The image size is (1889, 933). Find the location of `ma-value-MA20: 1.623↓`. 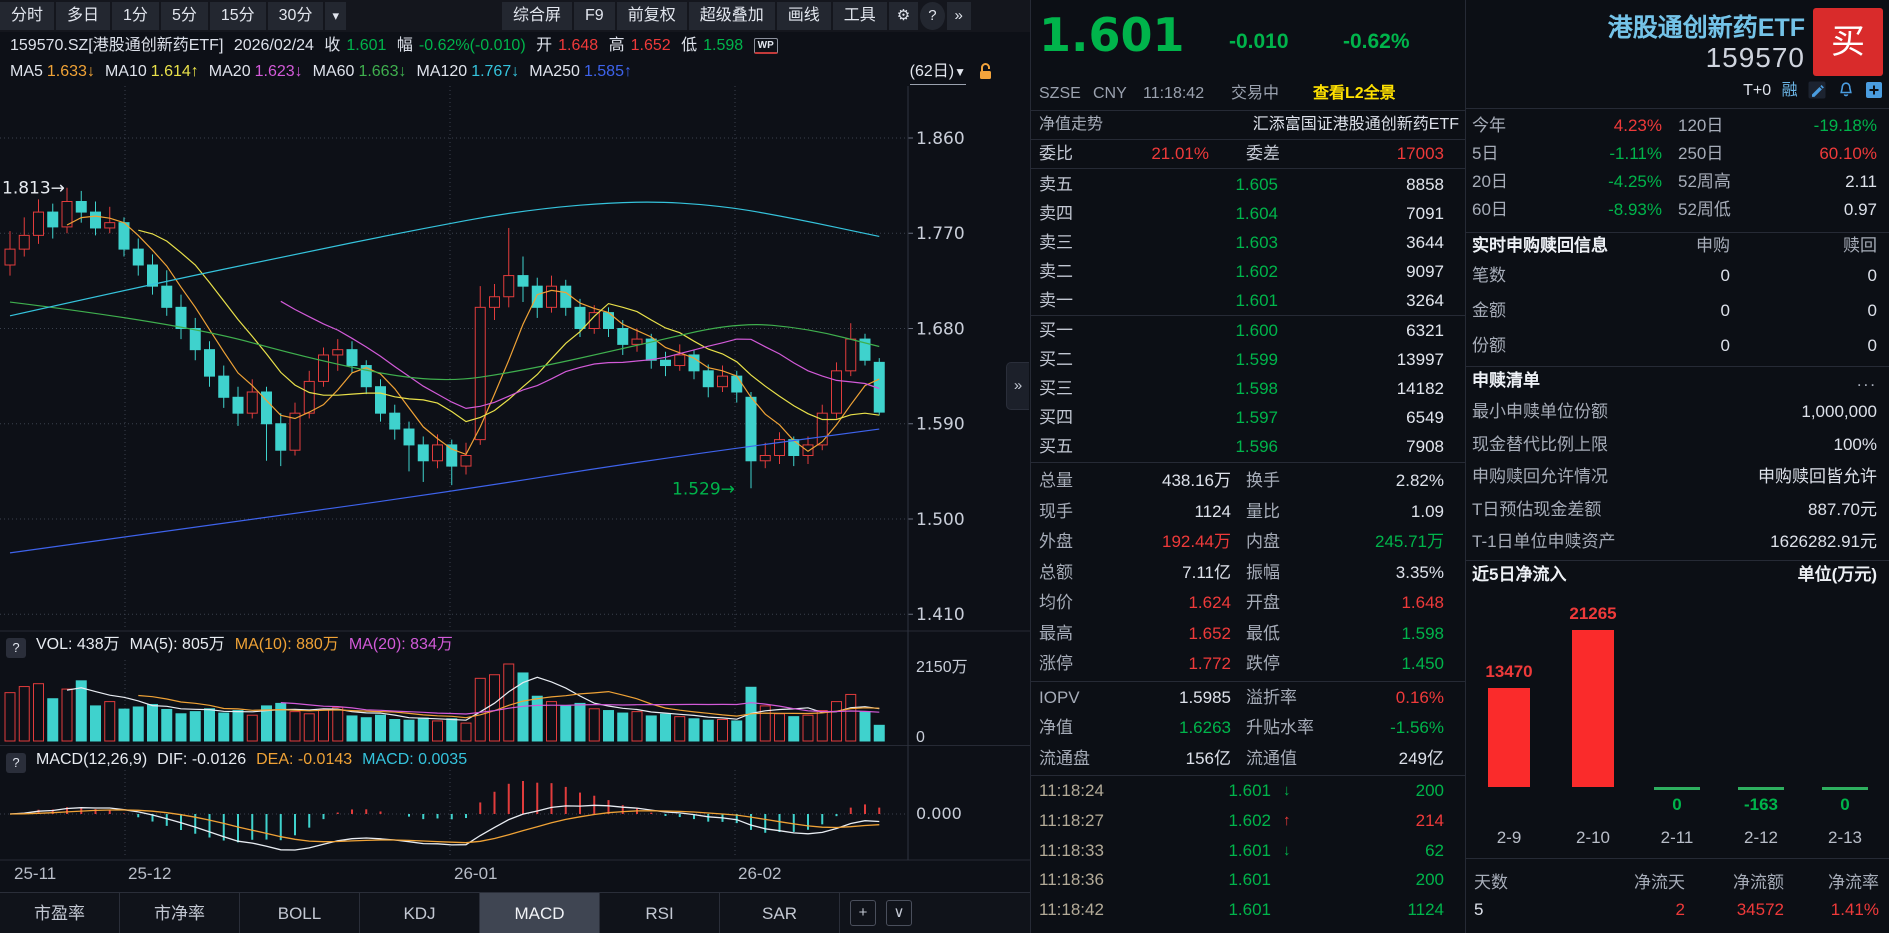

ma-value-MA20: 1.623↓ is located at coordinates (278, 71).